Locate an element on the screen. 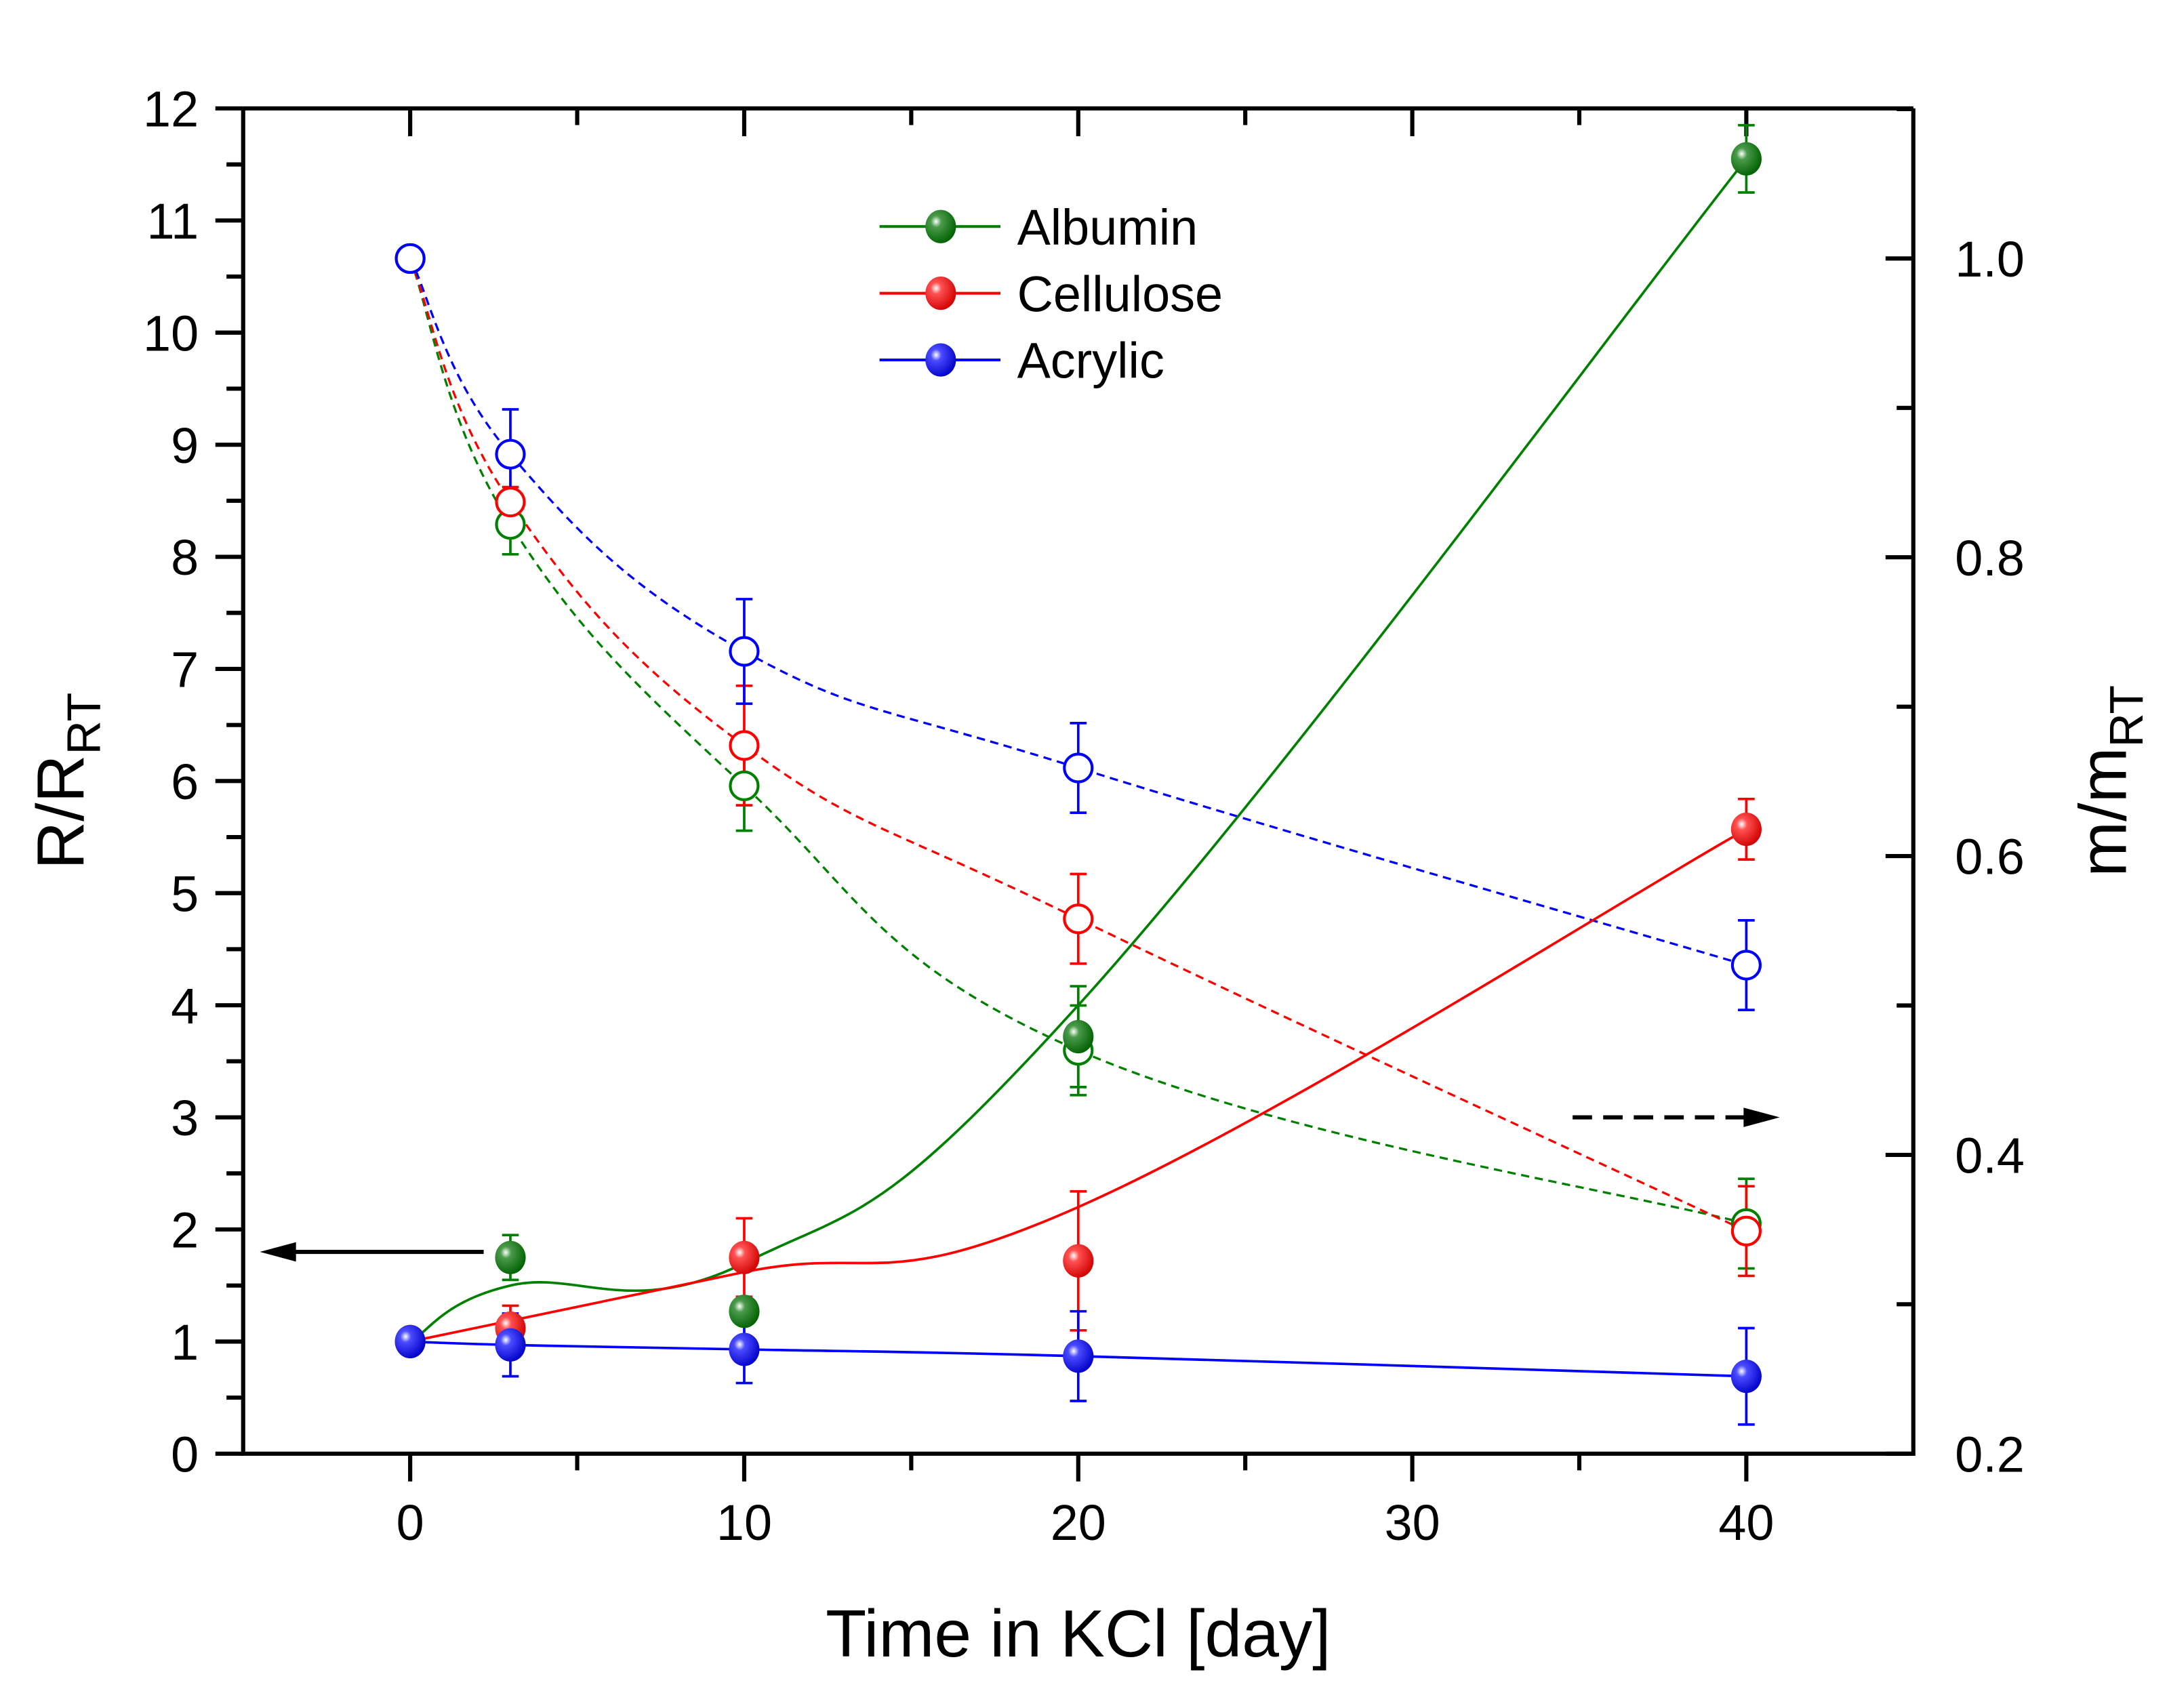 The height and width of the screenshot is (1708, 2169). arrow-right-head is located at coordinates (1762, 1117).